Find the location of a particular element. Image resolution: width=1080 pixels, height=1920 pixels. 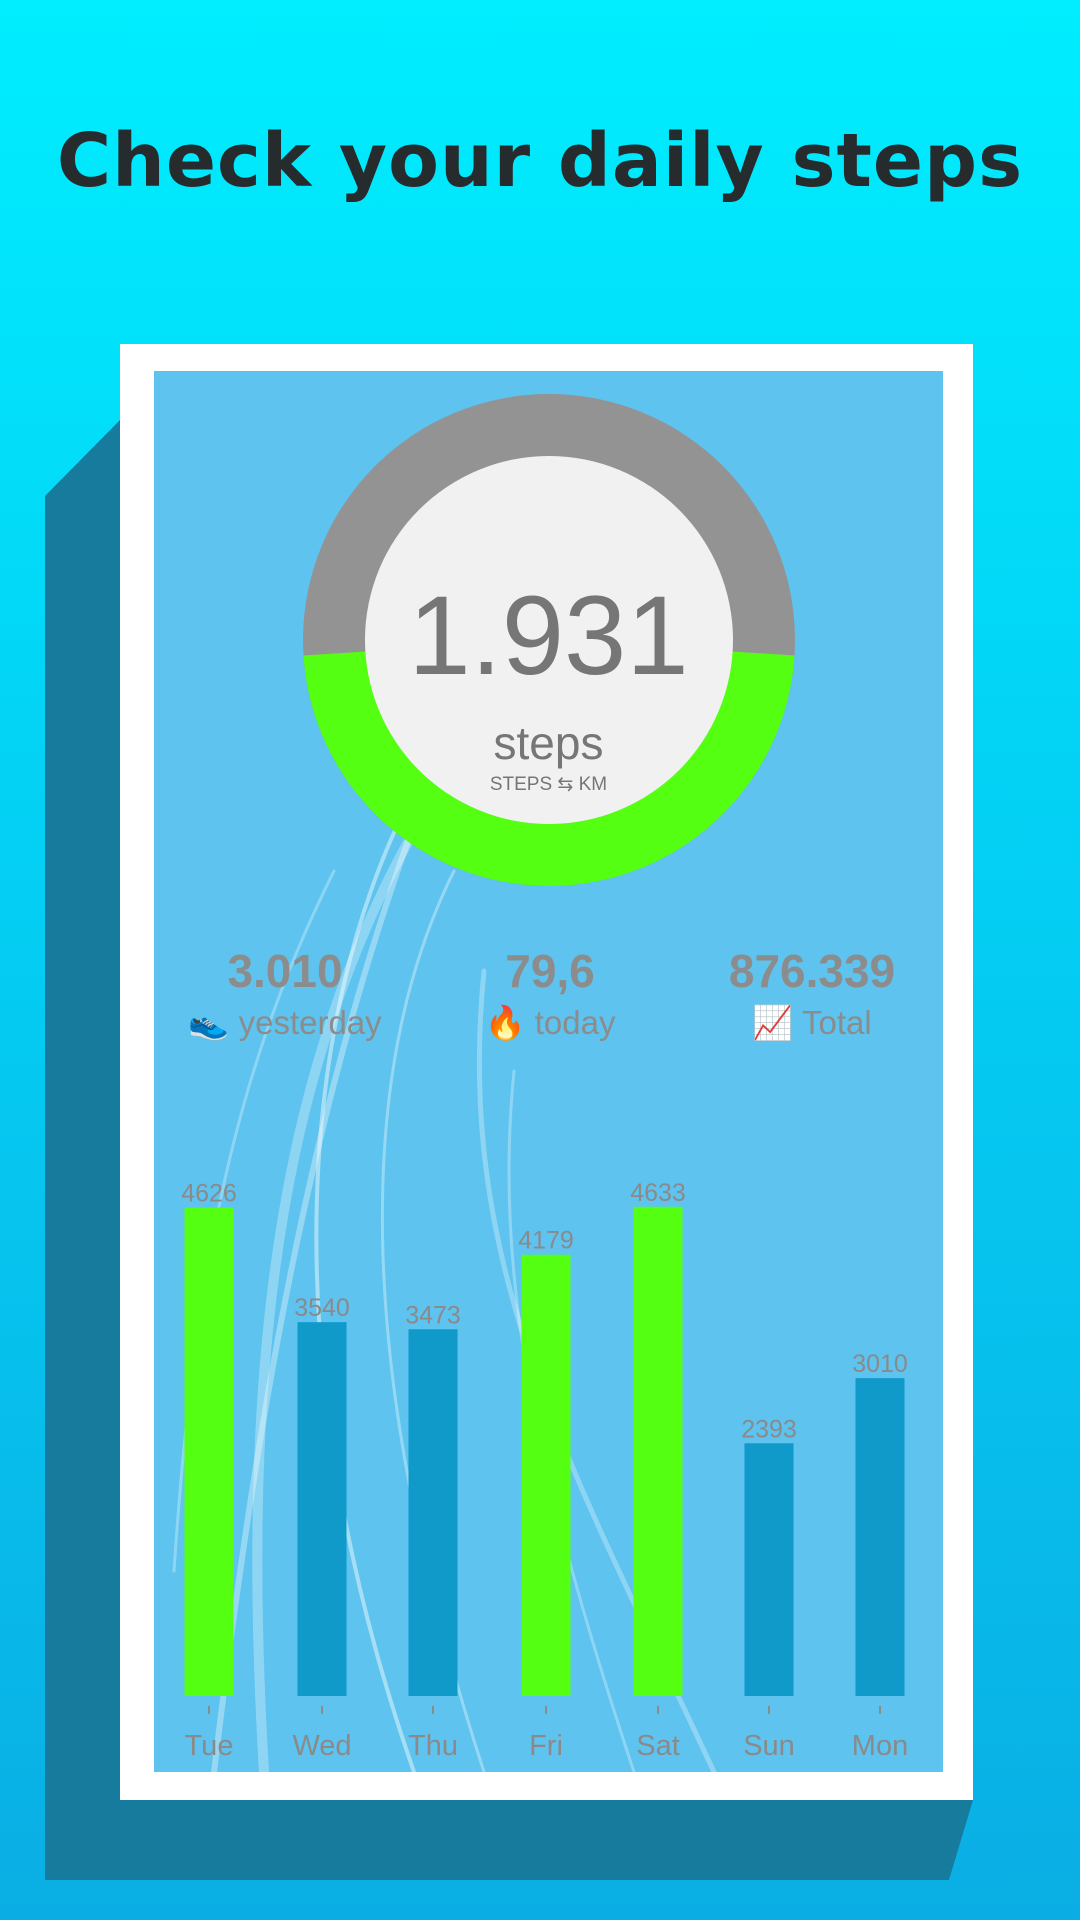

stat-value: 79,6 is located at coordinates (550, 971).